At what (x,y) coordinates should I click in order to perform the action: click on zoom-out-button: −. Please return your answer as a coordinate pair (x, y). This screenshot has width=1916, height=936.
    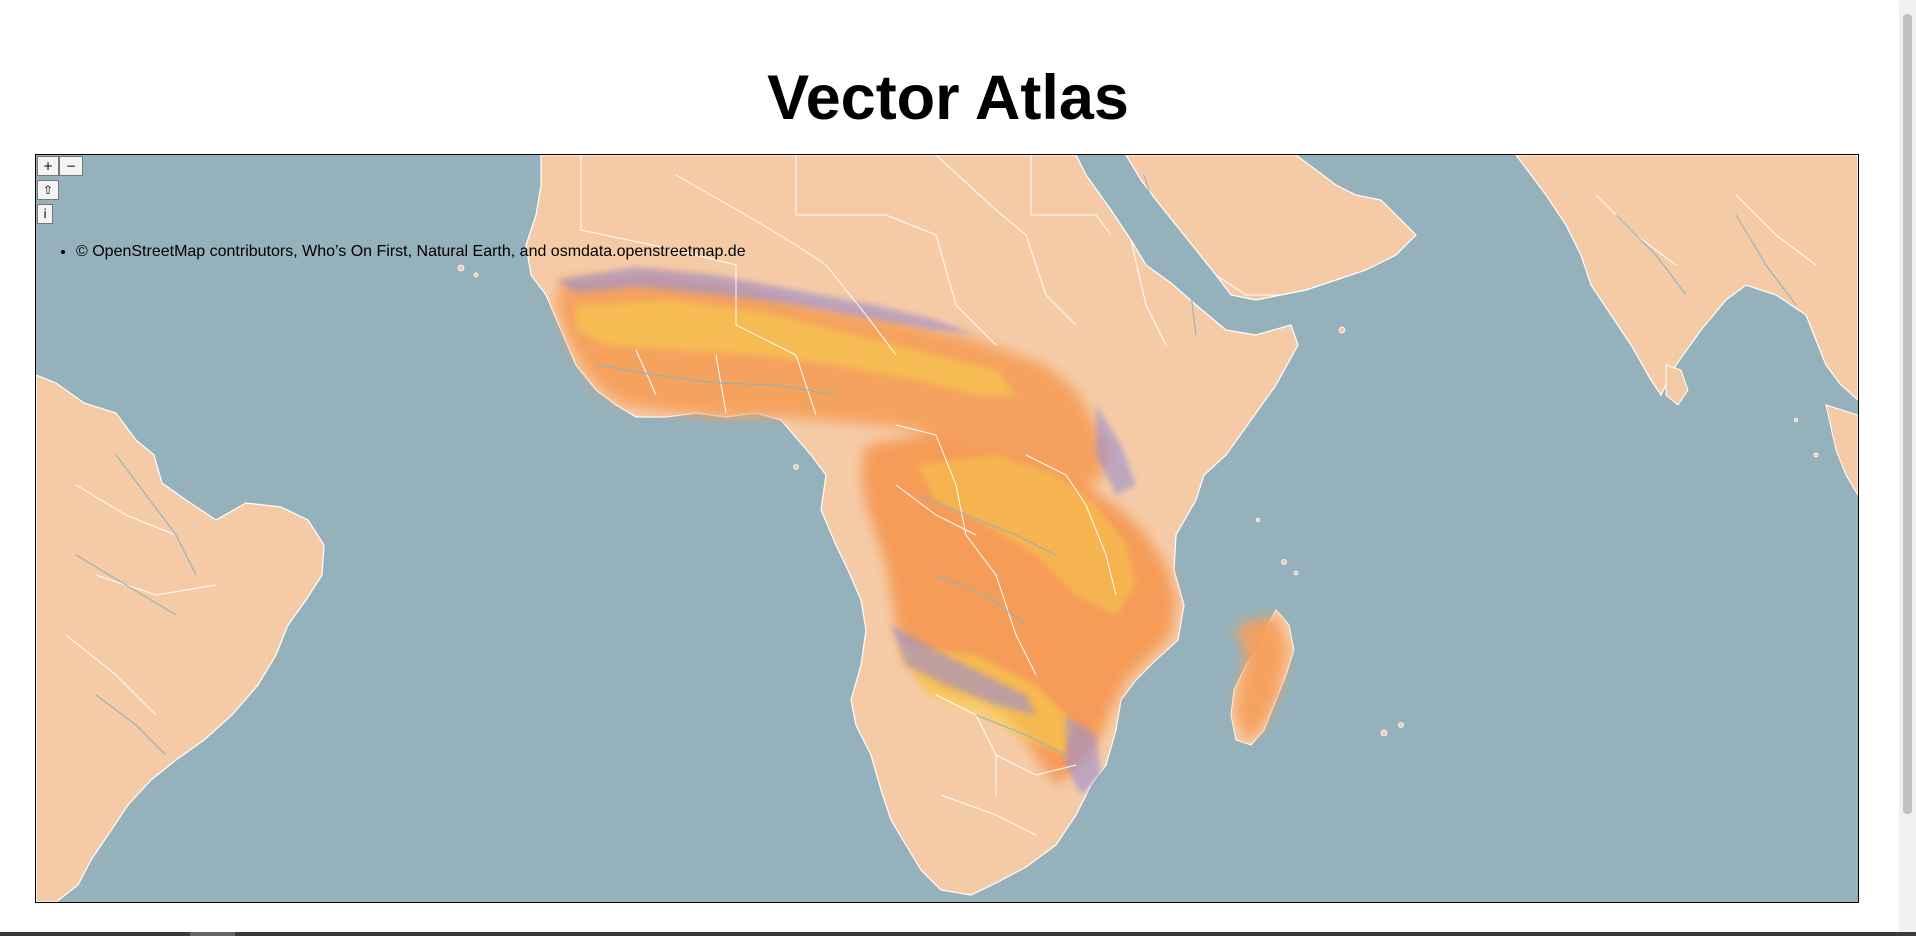
    Looking at the image, I should click on (71, 166).